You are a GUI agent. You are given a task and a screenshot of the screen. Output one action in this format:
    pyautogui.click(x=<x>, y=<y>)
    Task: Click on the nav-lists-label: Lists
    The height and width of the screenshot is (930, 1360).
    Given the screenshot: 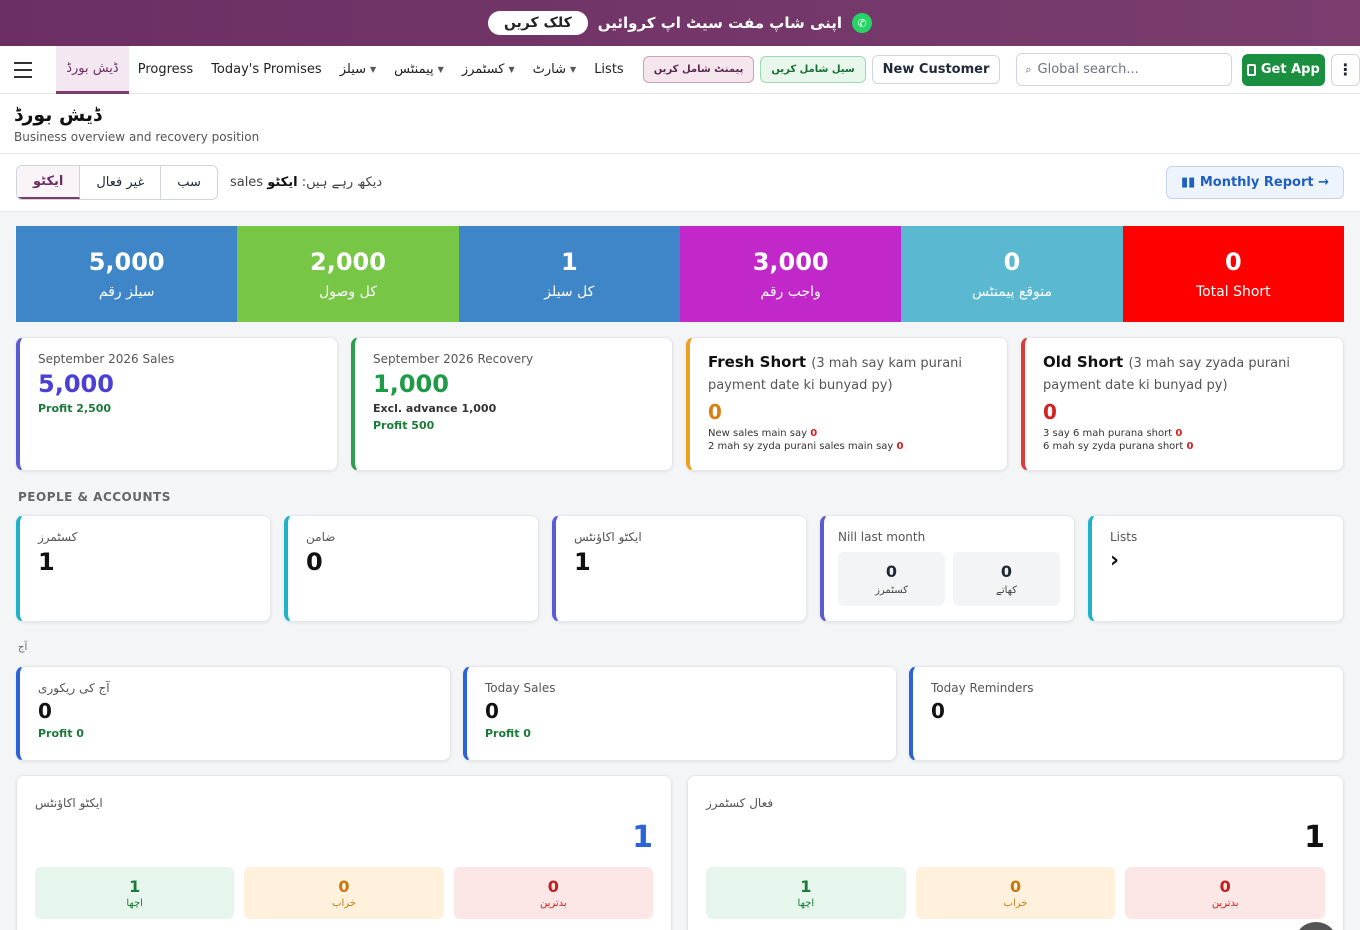 What is the action you would take?
    pyautogui.click(x=609, y=69)
    